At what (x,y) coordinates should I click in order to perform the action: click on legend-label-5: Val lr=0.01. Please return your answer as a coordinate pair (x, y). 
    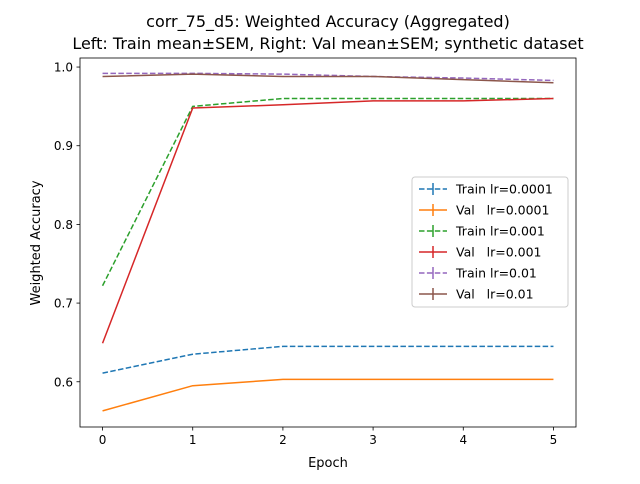
    Looking at the image, I should click on (495, 294).